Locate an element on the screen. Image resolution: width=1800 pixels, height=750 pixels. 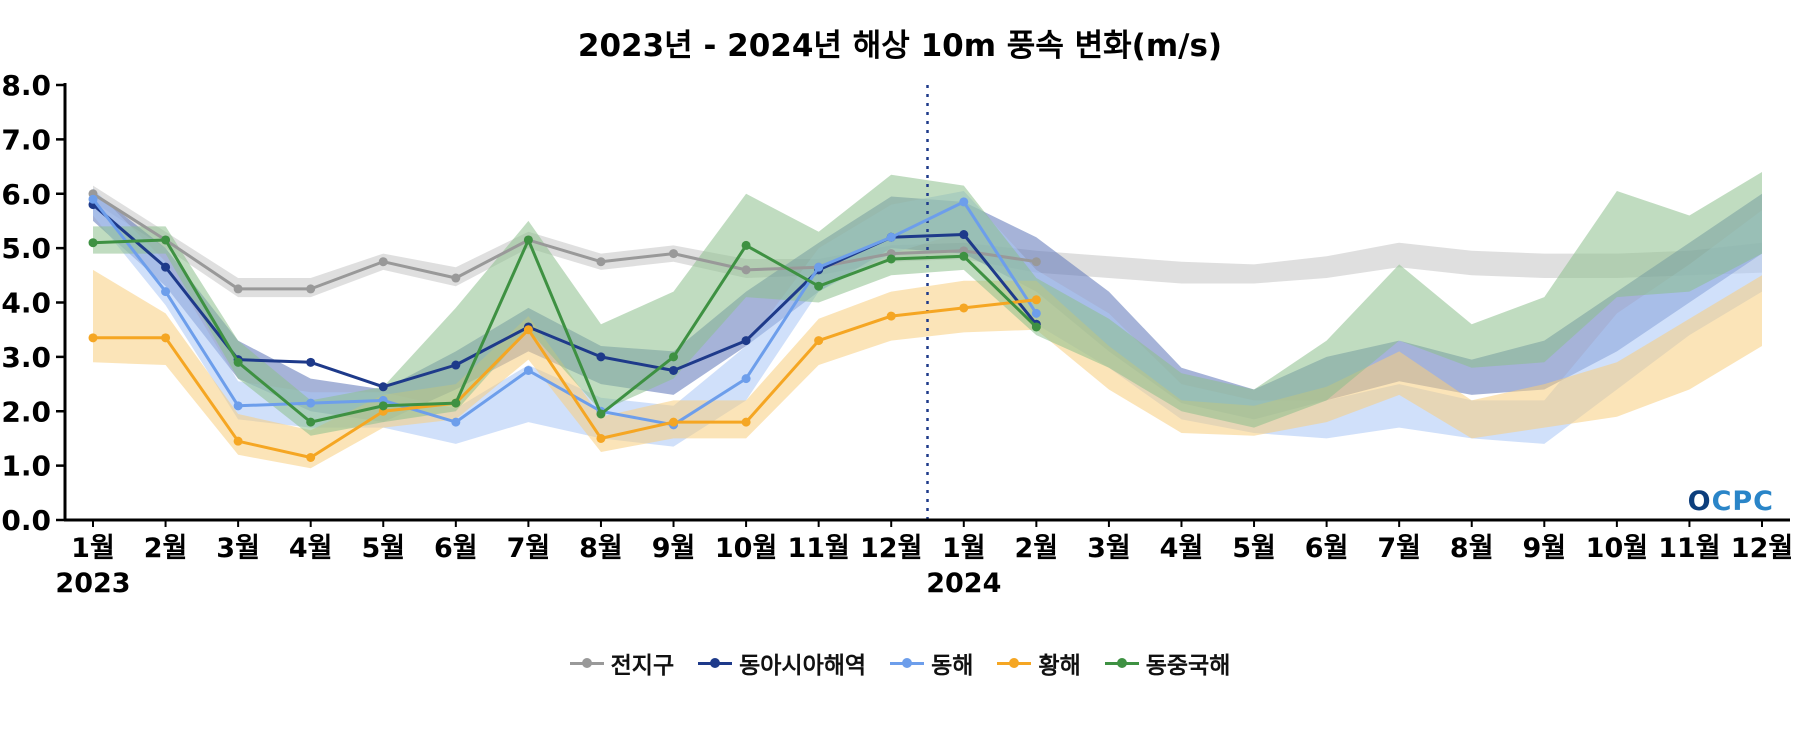
legend-marker-east-asia-seas is located at coordinates (715, 663).